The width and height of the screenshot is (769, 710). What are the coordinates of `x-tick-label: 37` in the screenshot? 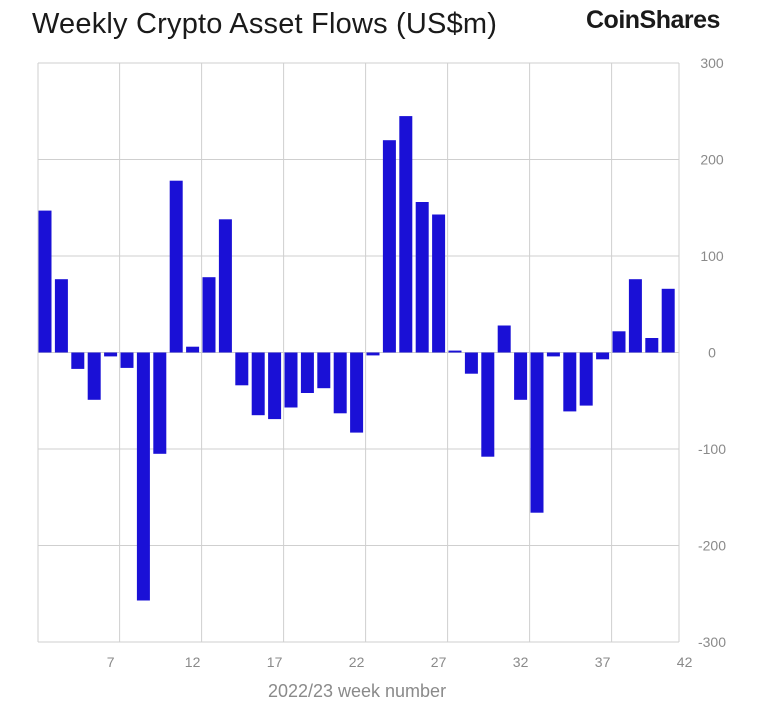 It's located at (603, 662).